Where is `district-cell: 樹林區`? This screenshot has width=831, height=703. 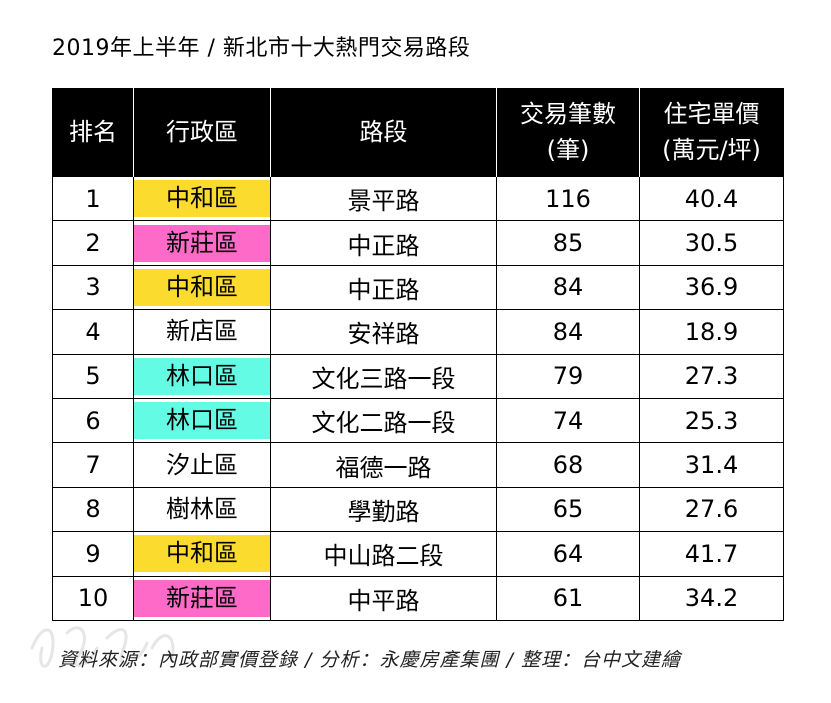
district-cell: 樹林區 is located at coordinates (202, 509).